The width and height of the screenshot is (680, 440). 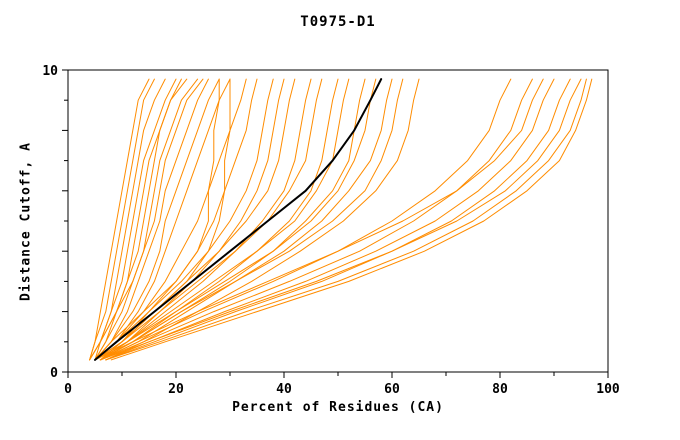 What do you see at coordinates (176, 389) in the screenshot?
I see `x-tick-label: 20` at bounding box center [176, 389].